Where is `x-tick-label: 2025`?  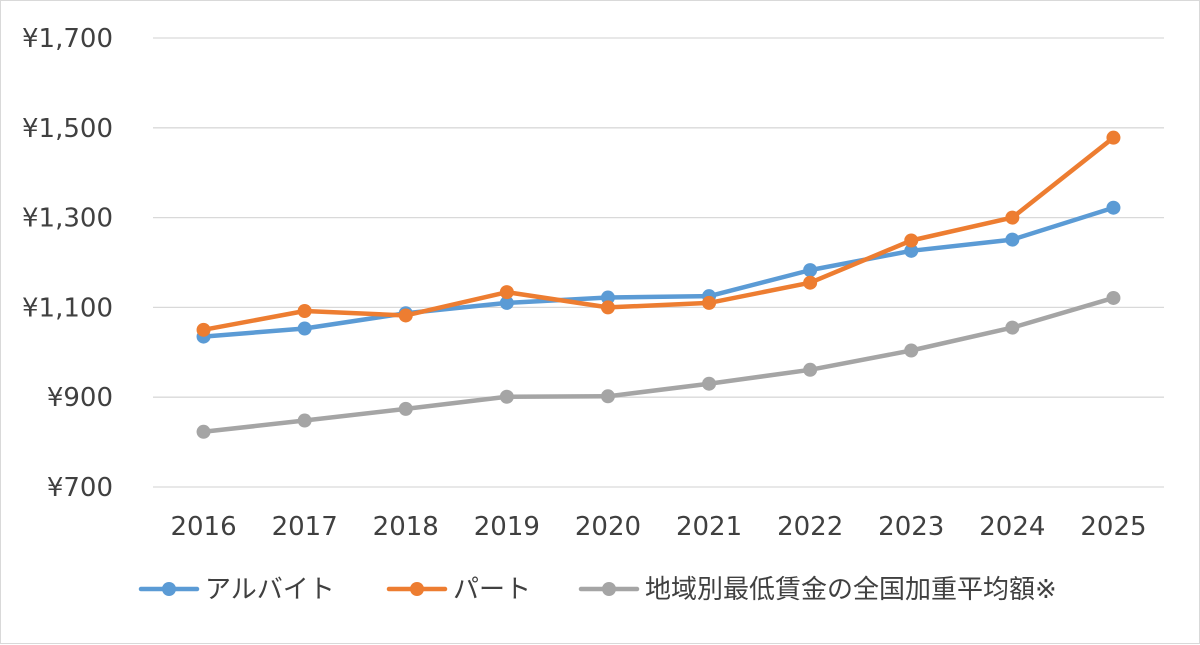 x-tick-label: 2025 is located at coordinates (1113, 527).